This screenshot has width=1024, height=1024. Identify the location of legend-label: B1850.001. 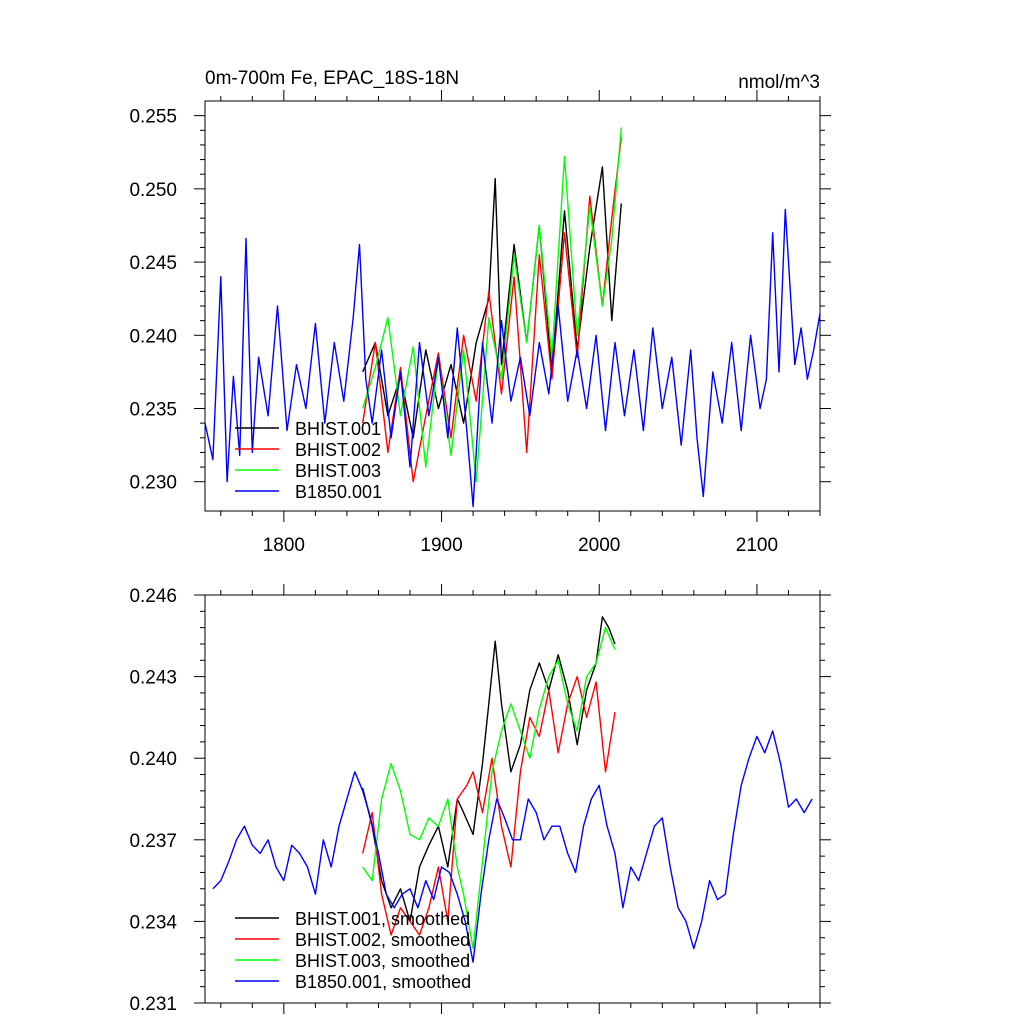
(338, 492).